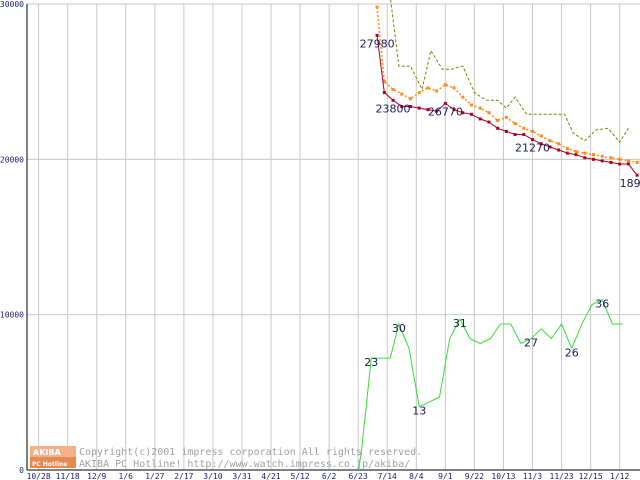 This screenshot has width=640, height=480. I want to click on data-label: 27980, so click(377, 43).